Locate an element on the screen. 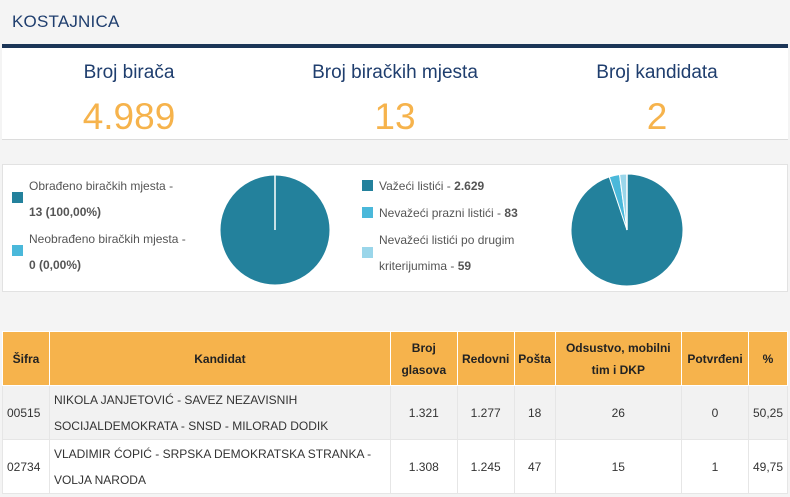 This screenshot has width=790, height=497. legend-valid-label: Važeći listići - is located at coordinates (415, 186).